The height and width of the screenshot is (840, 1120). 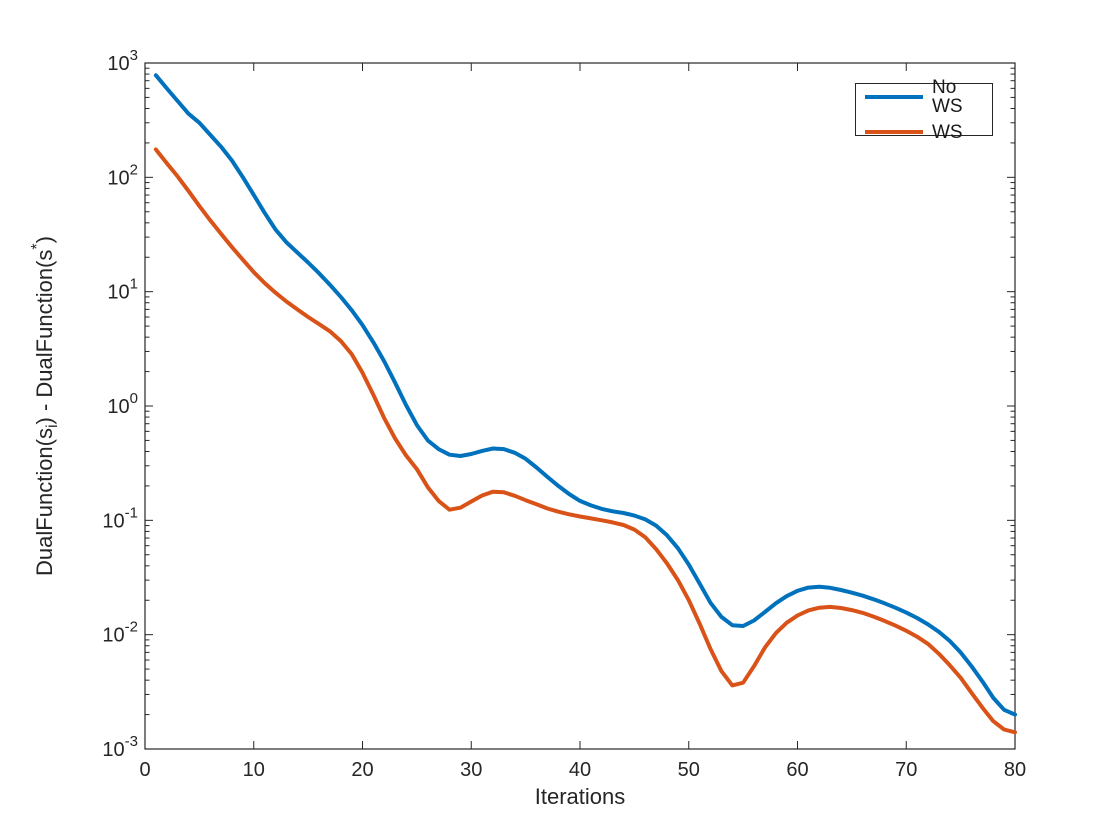 I want to click on y-tick-label: 10², so click(x=122, y=175).